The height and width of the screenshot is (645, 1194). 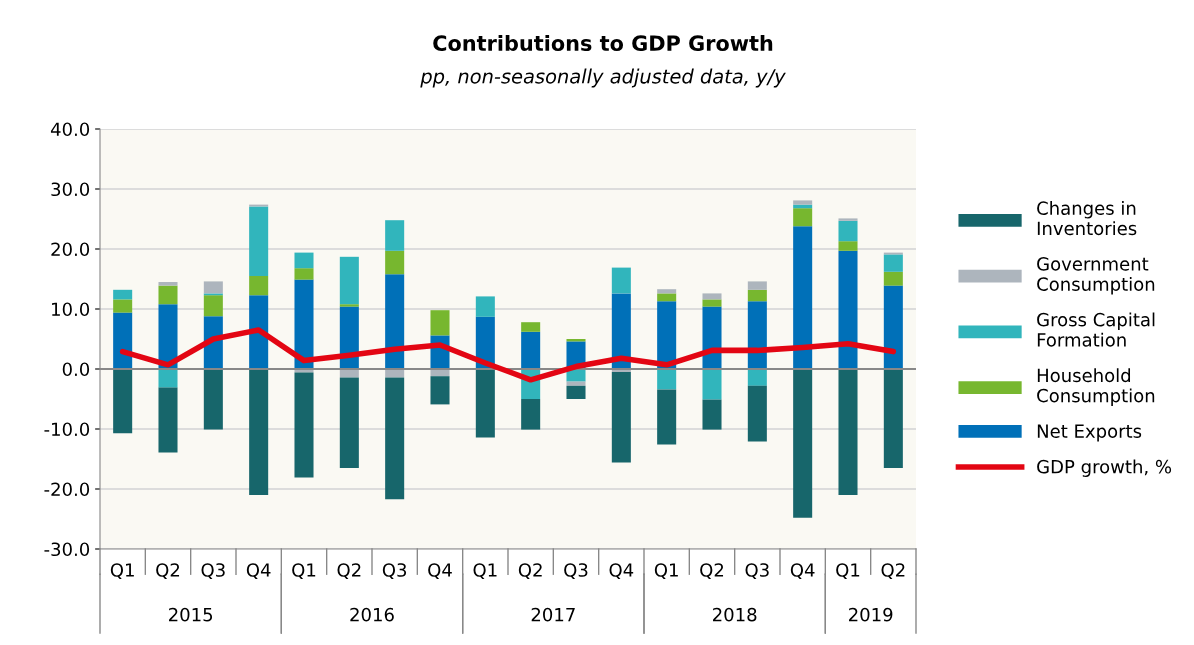 I want to click on y-tick-label: 0.0, so click(x=76, y=369).